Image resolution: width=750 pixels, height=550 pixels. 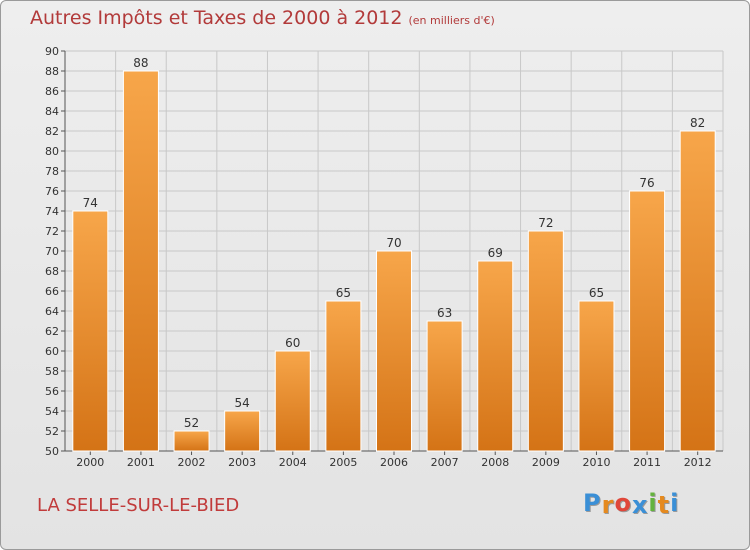 What do you see at coordinates (140, 63) in the screenshot?
I see `data-label: 88` at bounding box center [140, 63].